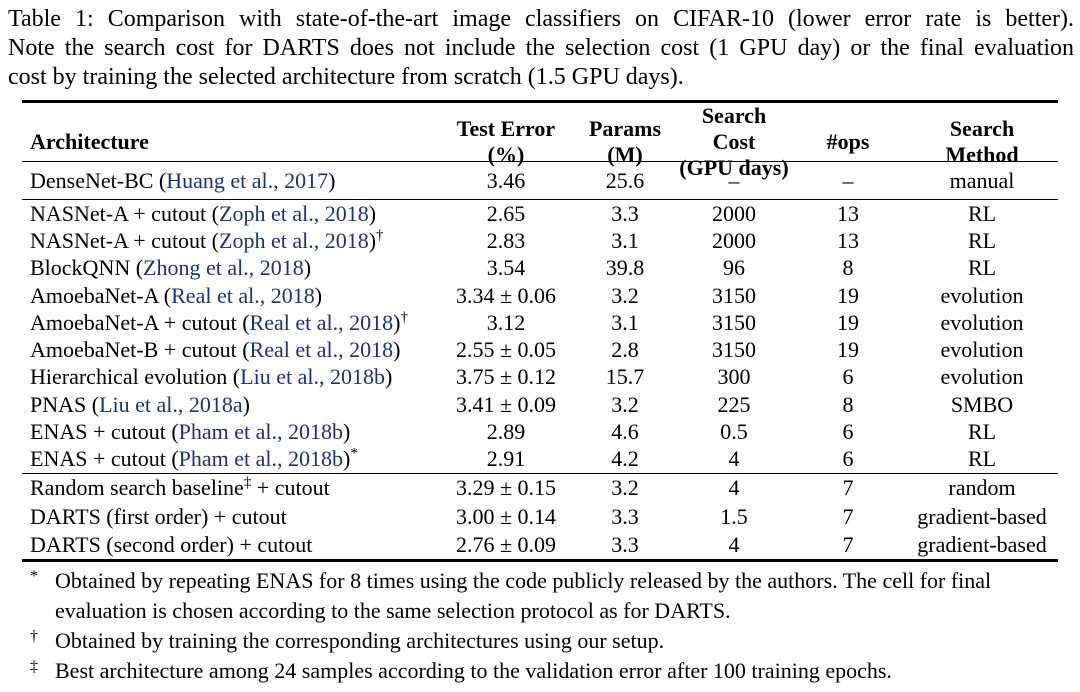 Image resolution: width=1080 pixels, height=692 pixels. What do you see at coordinates (290, 488) in the screenshot?
I see `architecture-name-tail: + cutout` at bounding box center [290, 488].